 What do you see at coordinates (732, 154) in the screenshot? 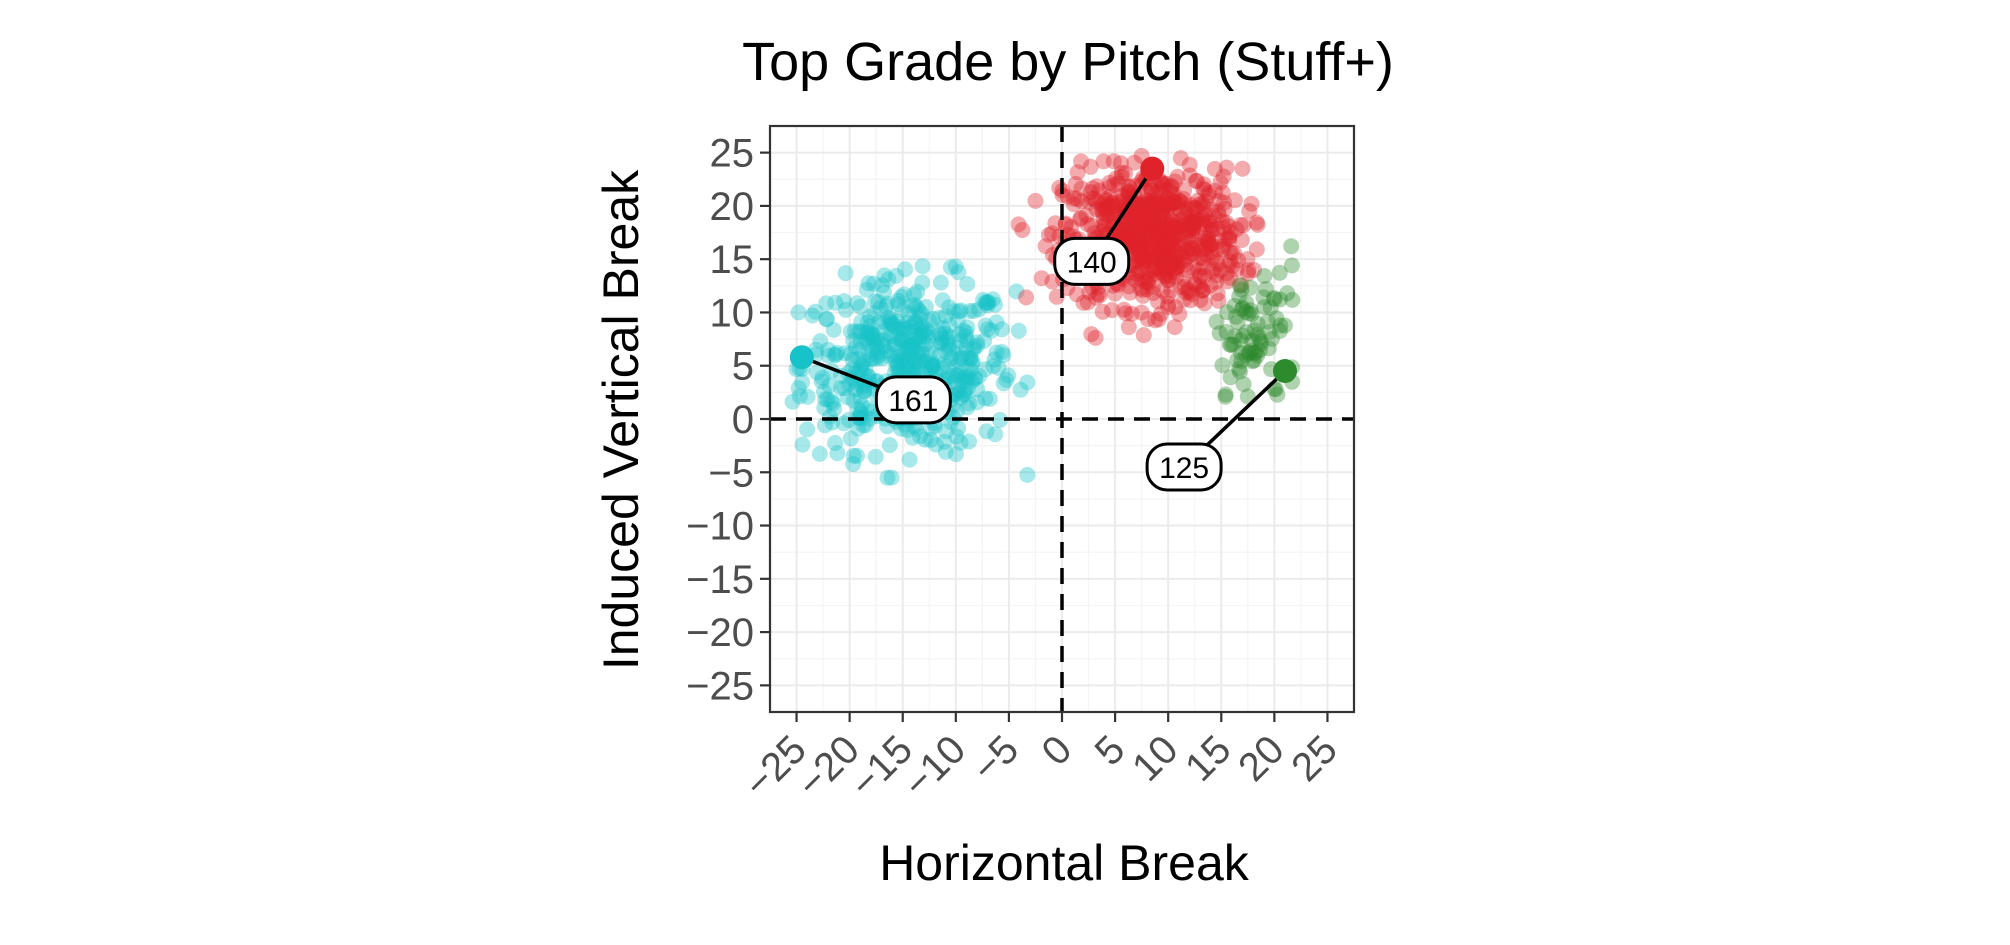
I see `y-tick-label: 25` at bounding box center [732, 154].